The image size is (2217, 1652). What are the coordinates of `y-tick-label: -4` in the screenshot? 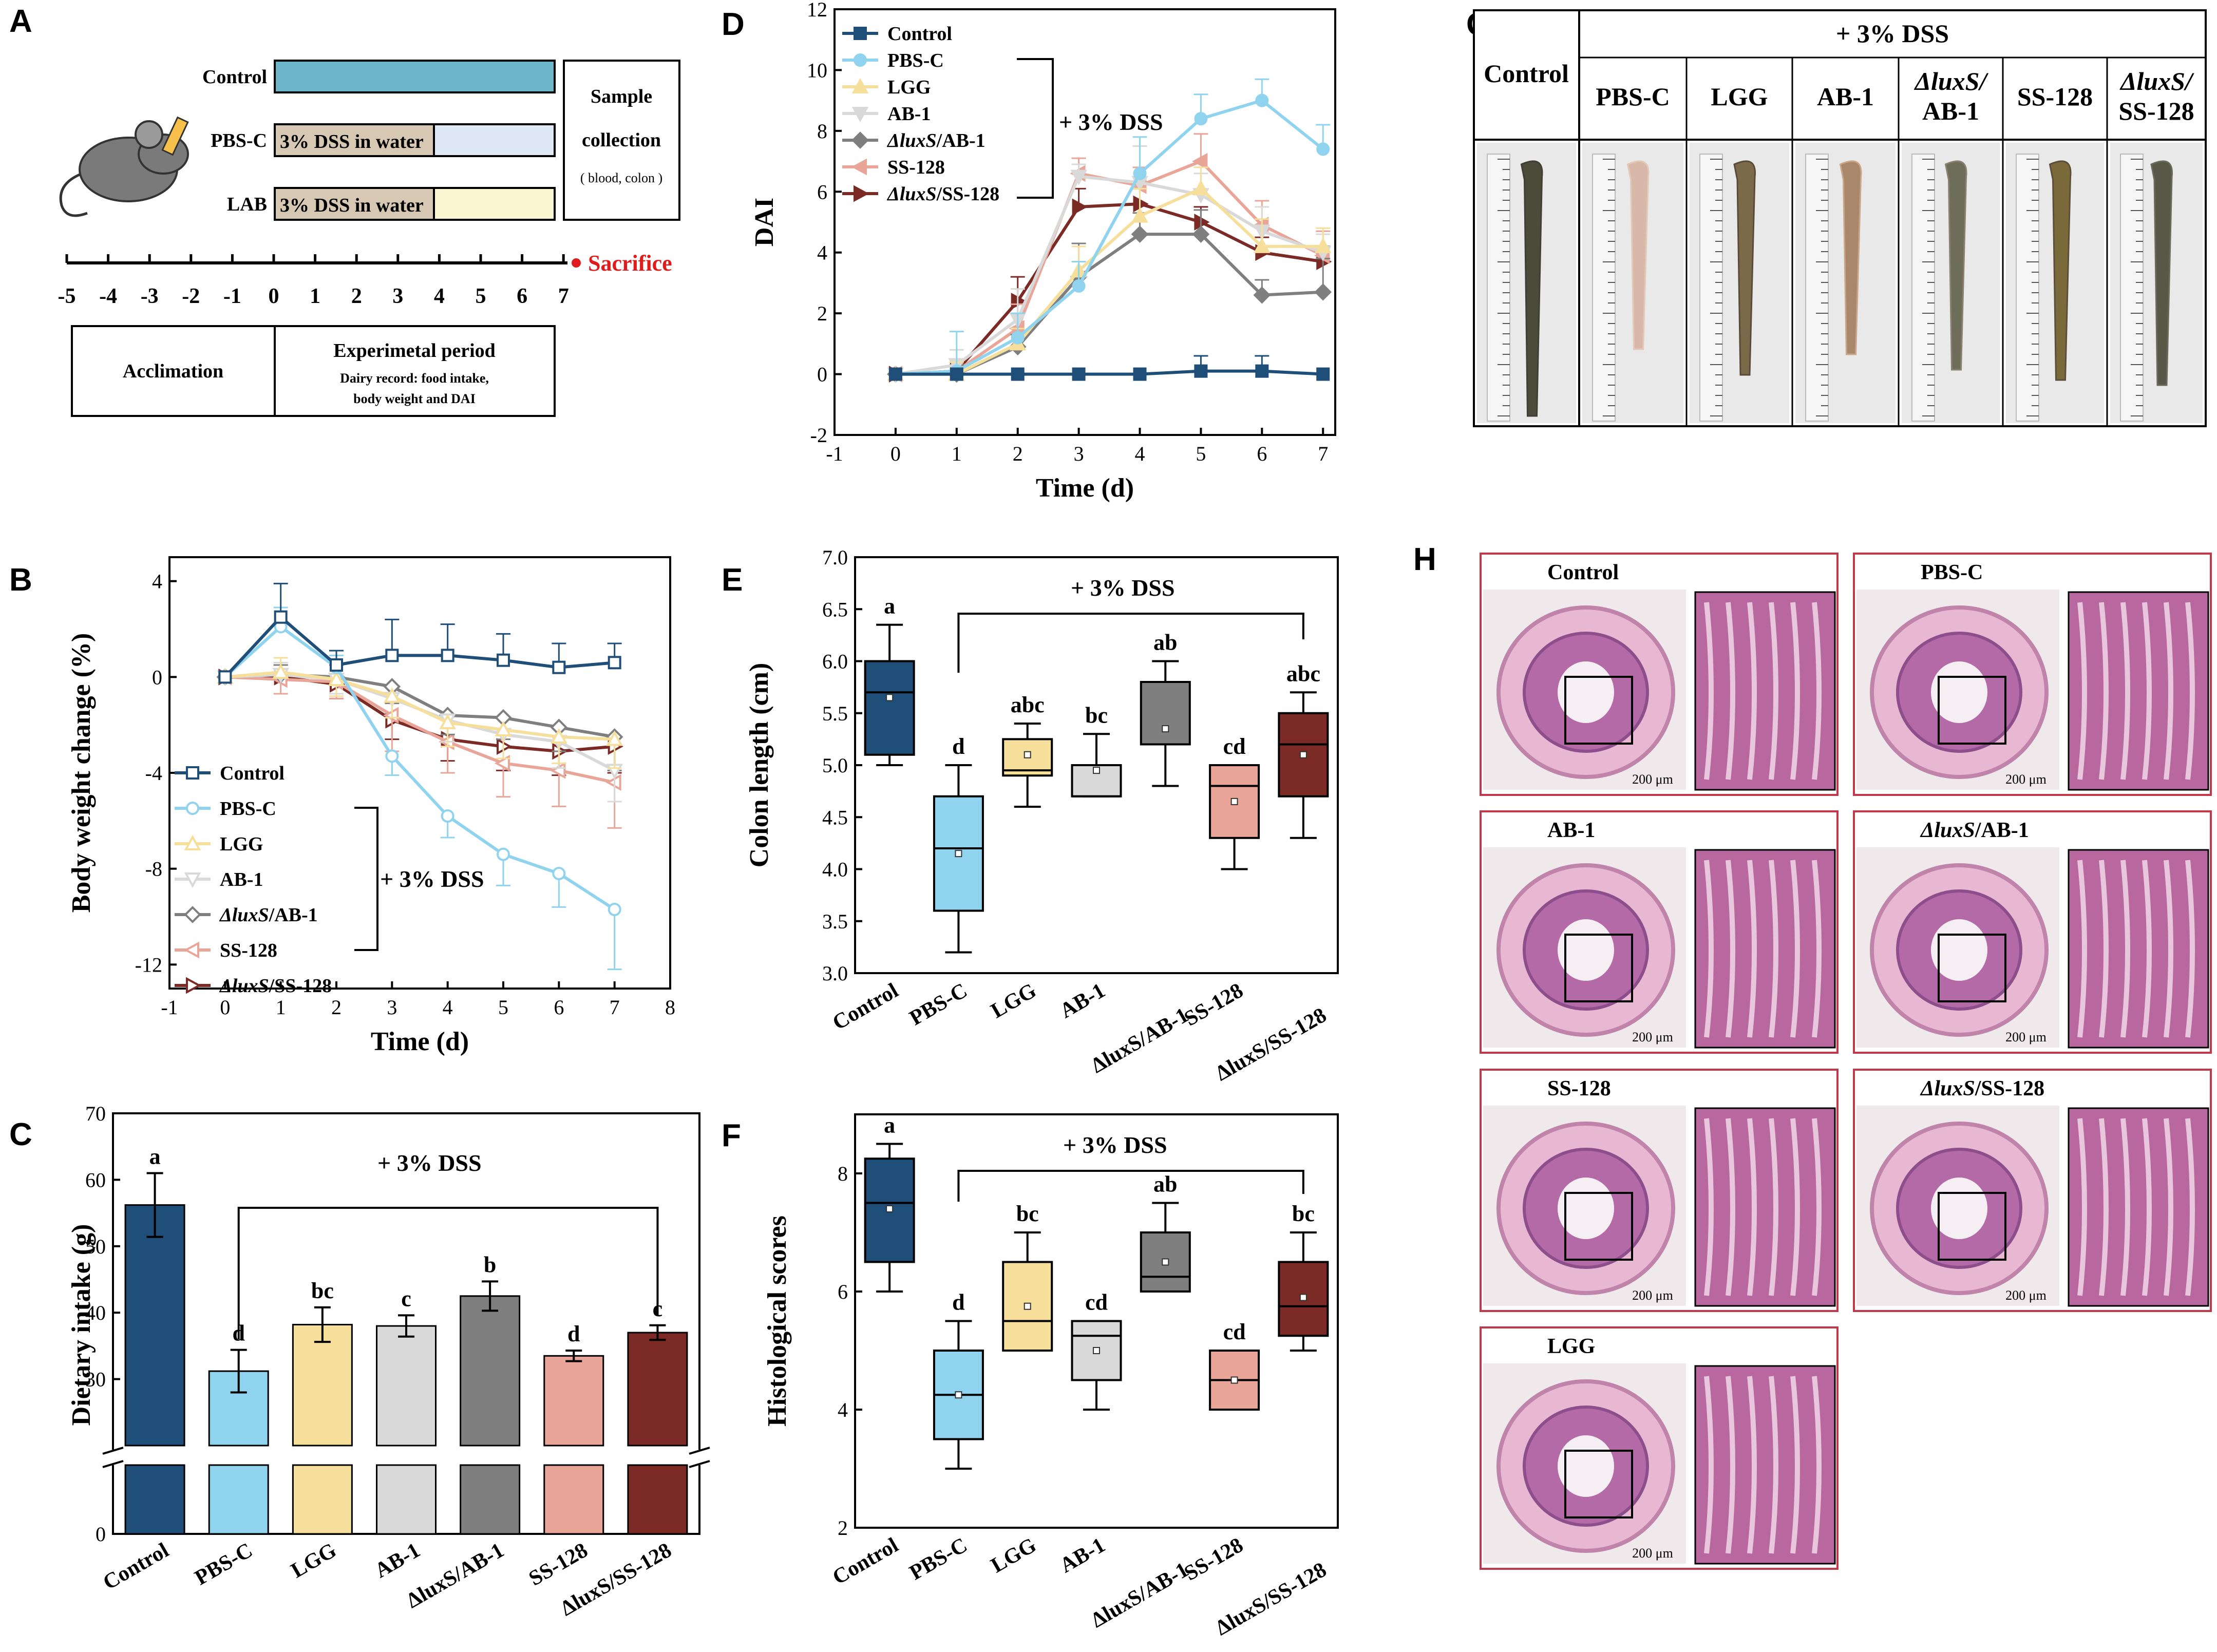 It's located at (153, 773).